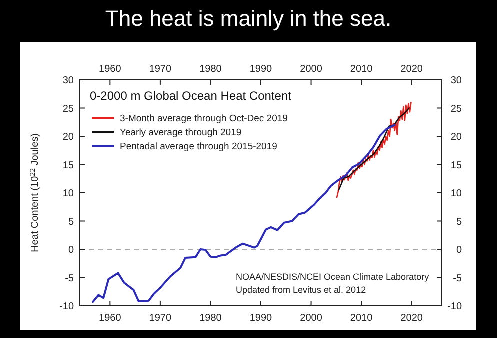  What do you see at coordinates (455, 307) in the screenshot?
I see `y2-tick-label: -10` at bounding box center [455, 307].